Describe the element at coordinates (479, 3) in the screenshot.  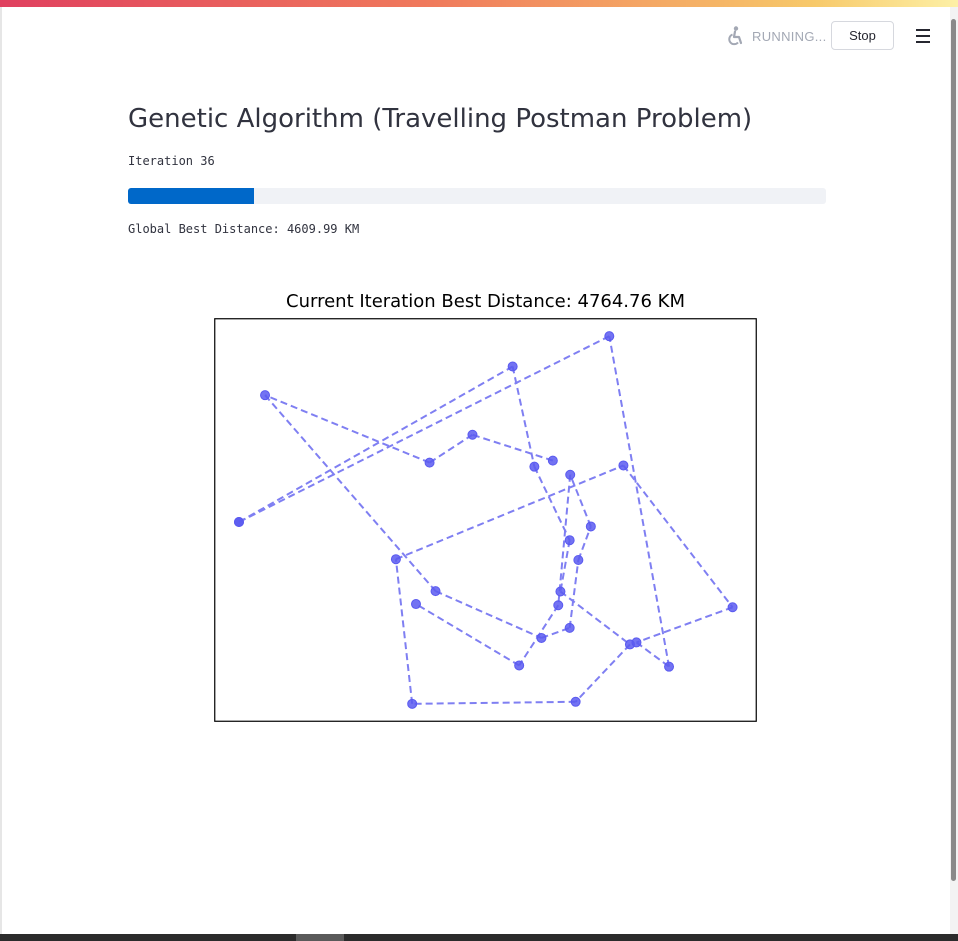
I see `top-decoration-stripe` at that location.